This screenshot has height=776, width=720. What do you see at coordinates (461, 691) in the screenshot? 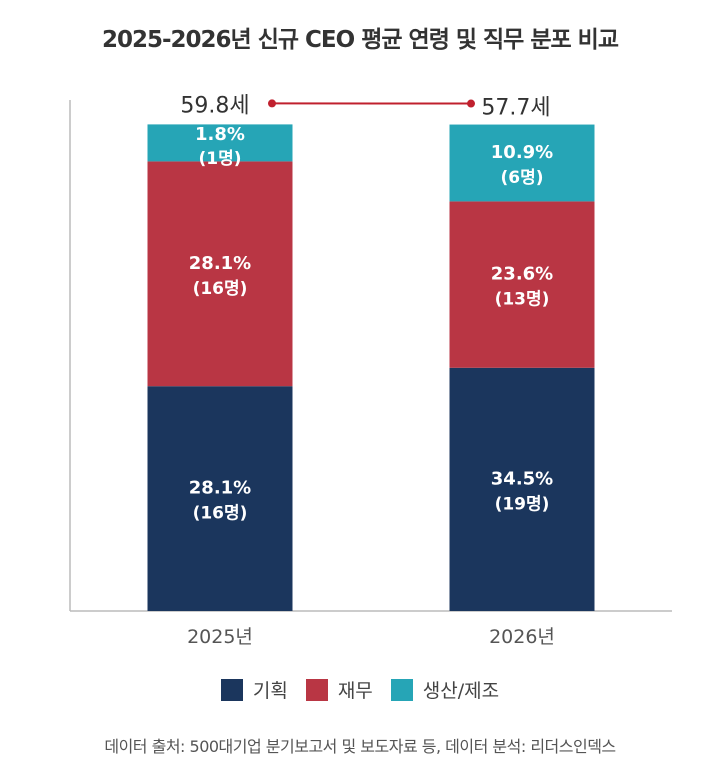
I see `legend-label: 생산/제조` at bounding box center [461, 691].